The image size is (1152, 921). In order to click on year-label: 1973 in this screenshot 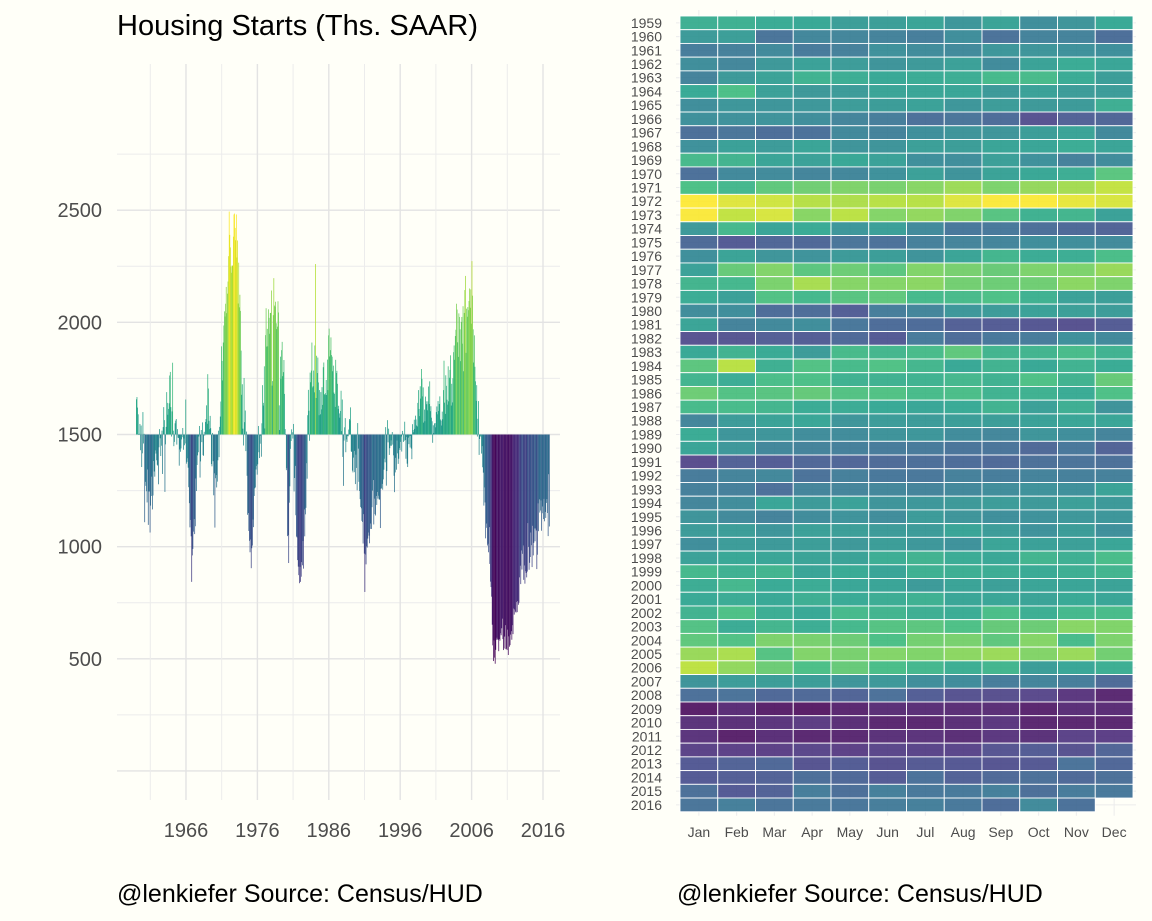, I will do `click(646, 215)`.